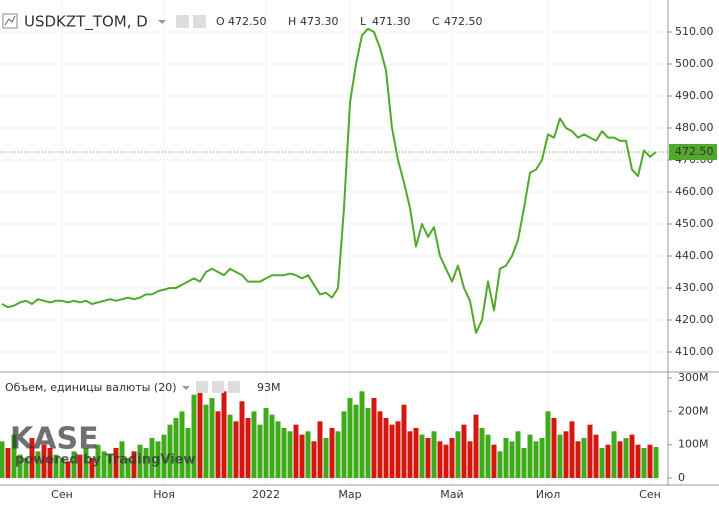 The width and height of the screenshot is (719, 507). I want to click on chart-title: USDKZT_TOM, D, so click(86, 22).